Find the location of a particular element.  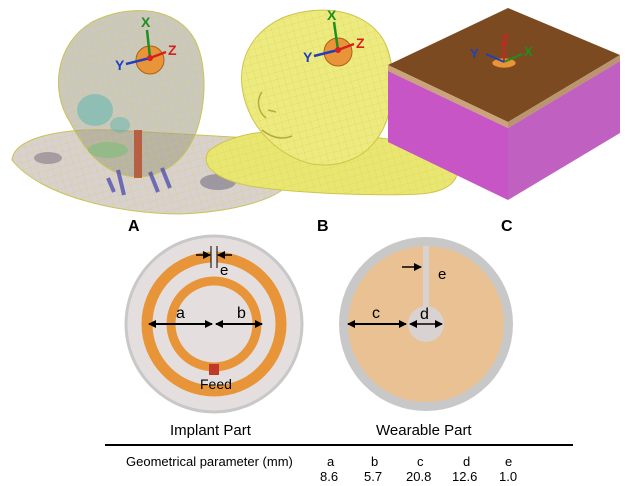

panel-c-label: C is located at coordinates (507, 226).